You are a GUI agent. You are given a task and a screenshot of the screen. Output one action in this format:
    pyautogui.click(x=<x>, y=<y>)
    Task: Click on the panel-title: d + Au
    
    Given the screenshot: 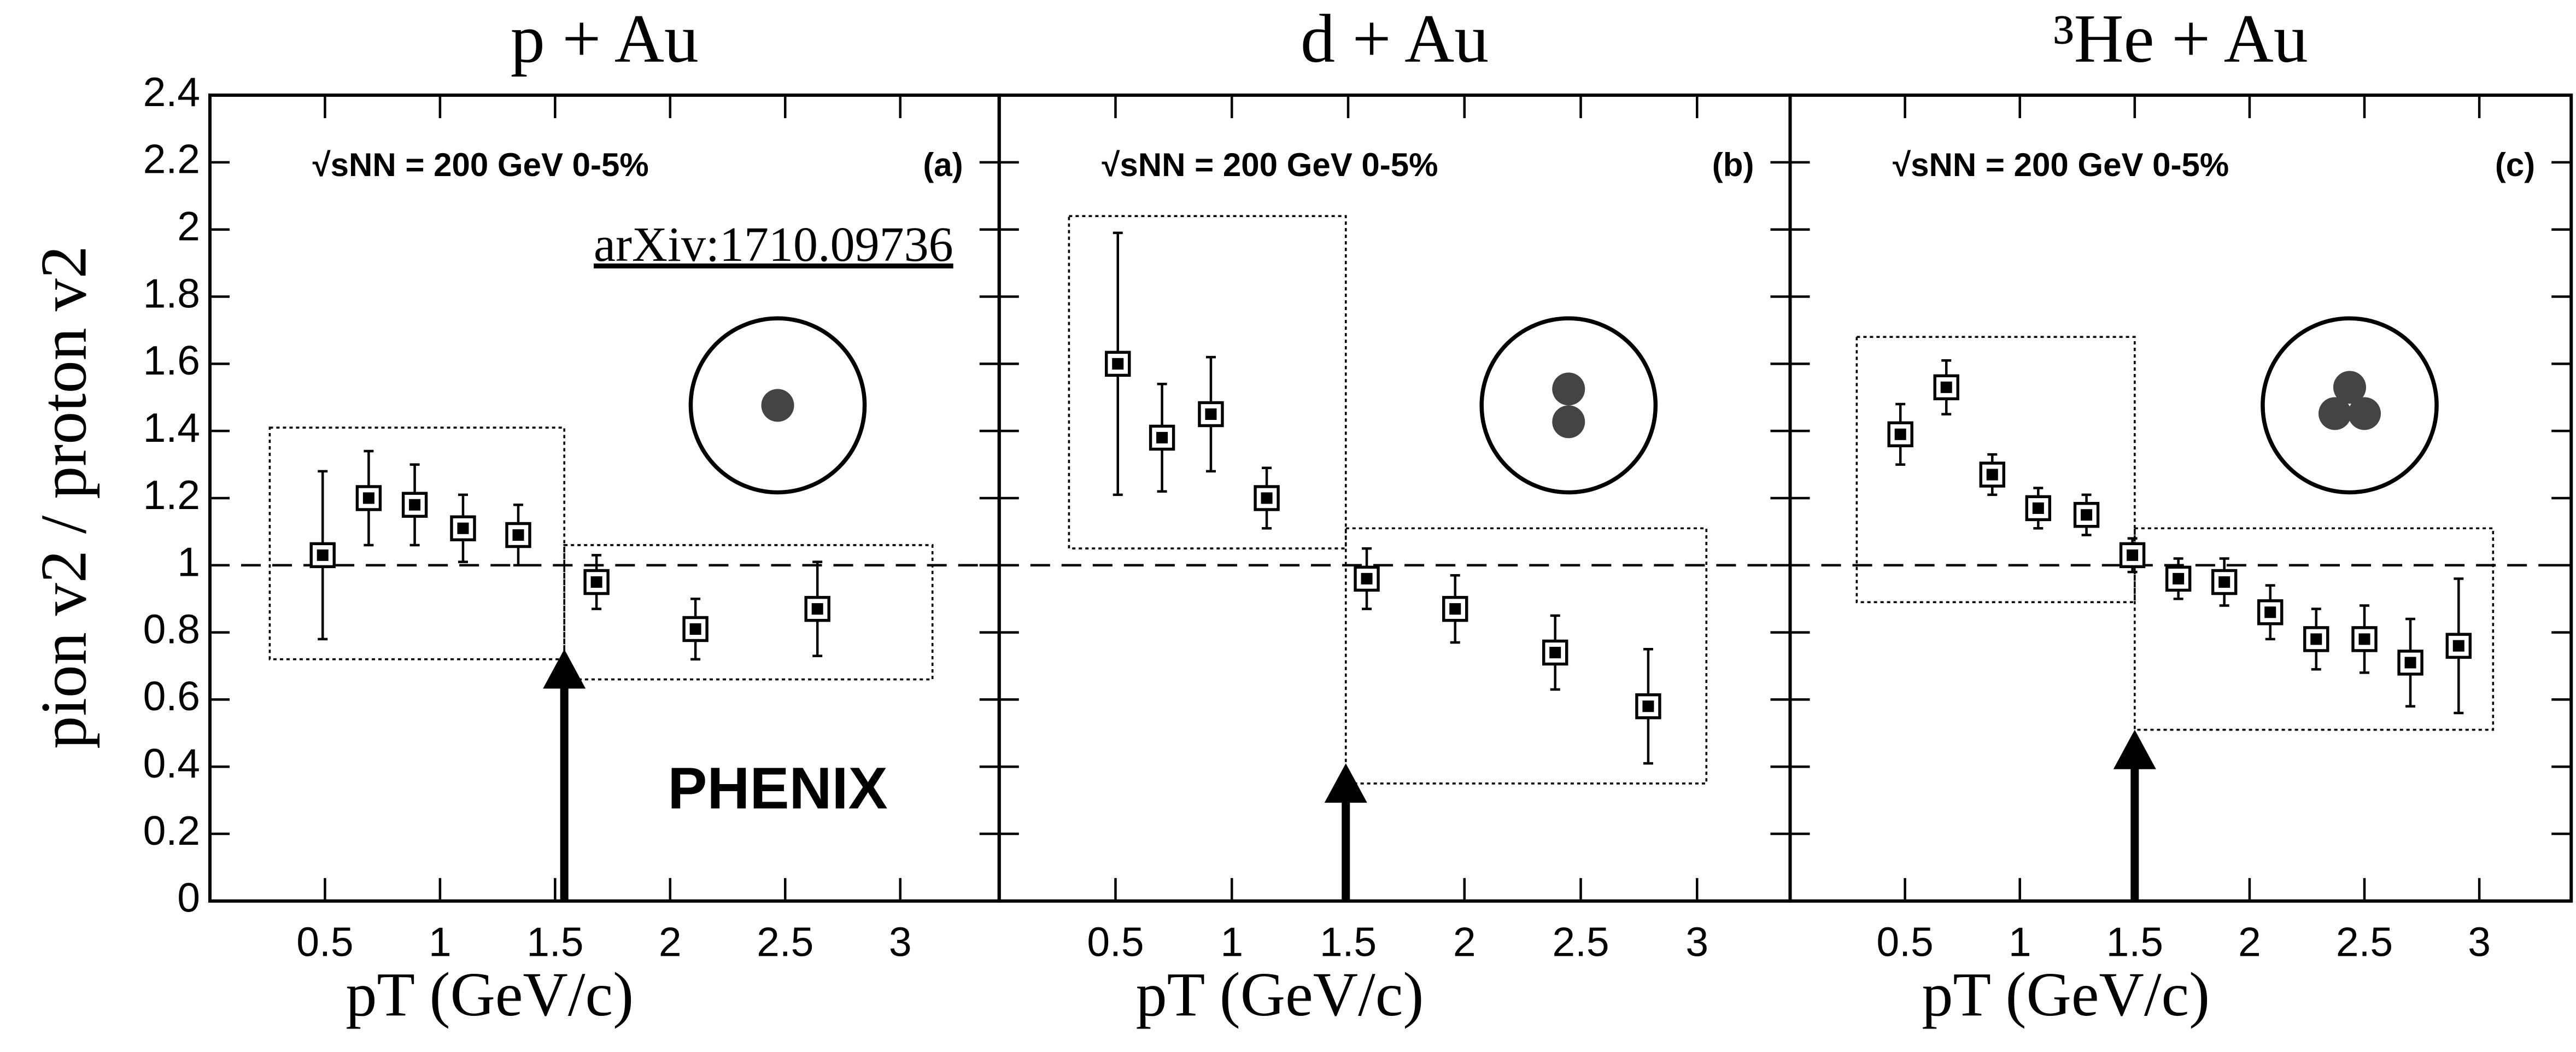 What is the action you would take?
    pyautogui.click(x=1395, y=39)
    